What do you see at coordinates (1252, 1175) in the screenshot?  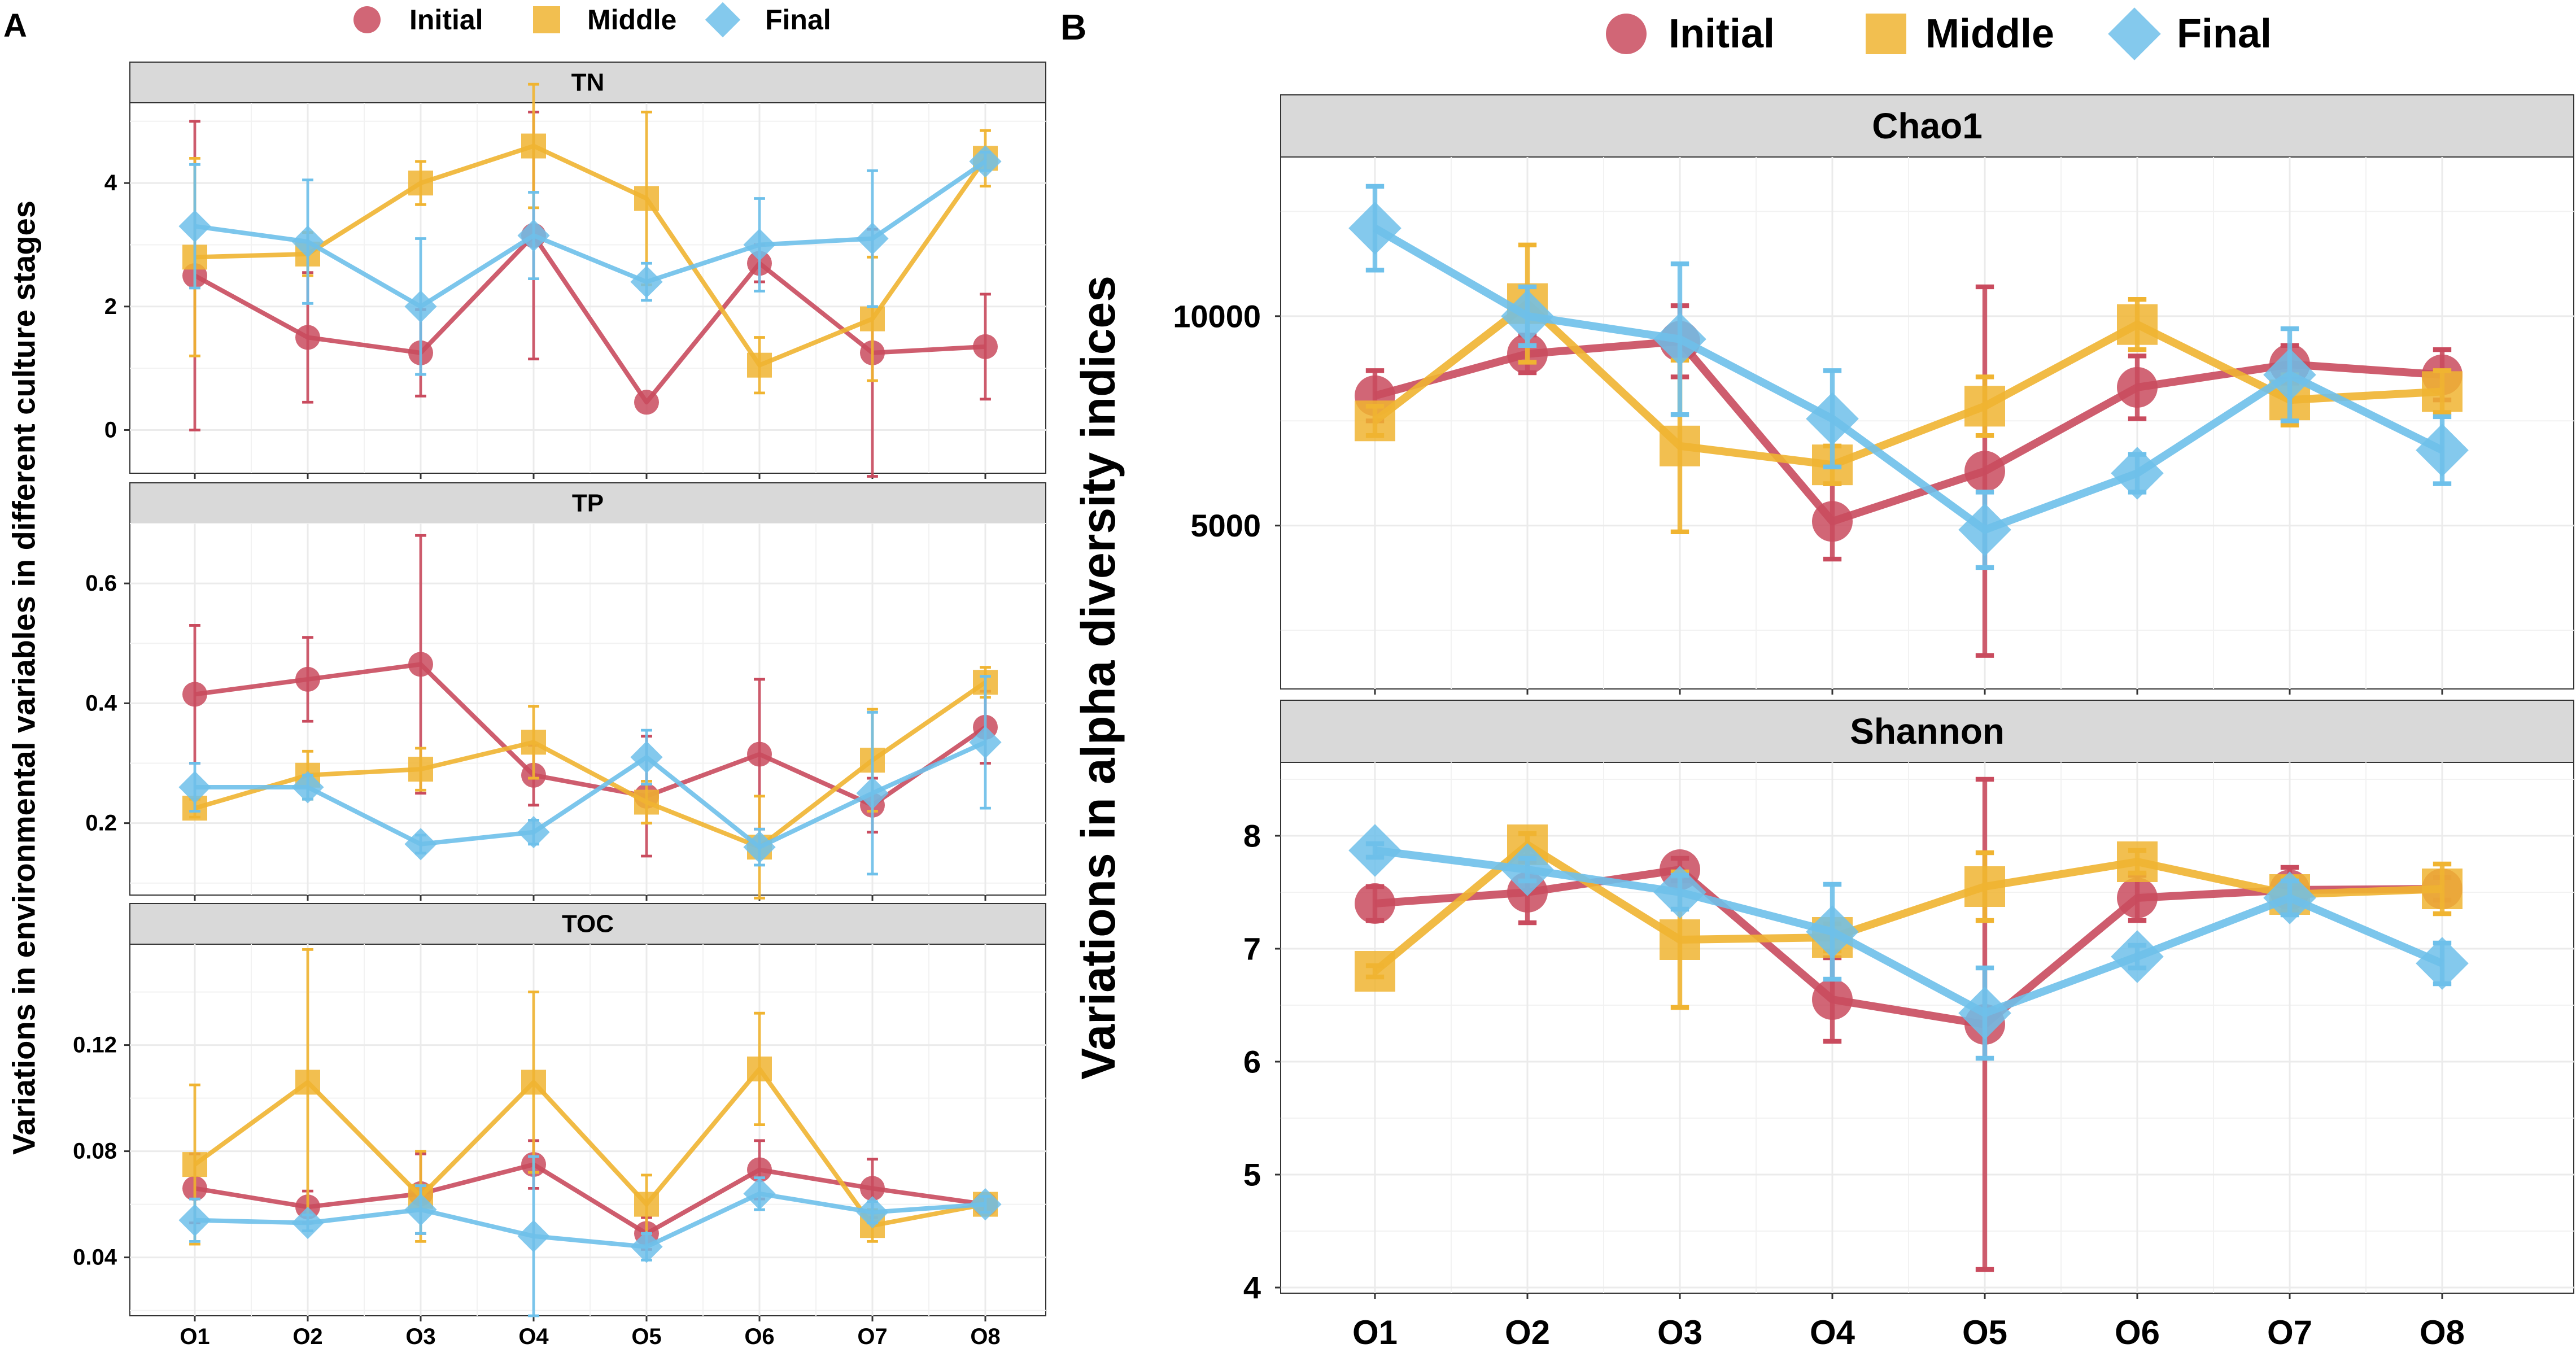 I see `y-tick-label: 5` at bounding box center [1252, 1175].